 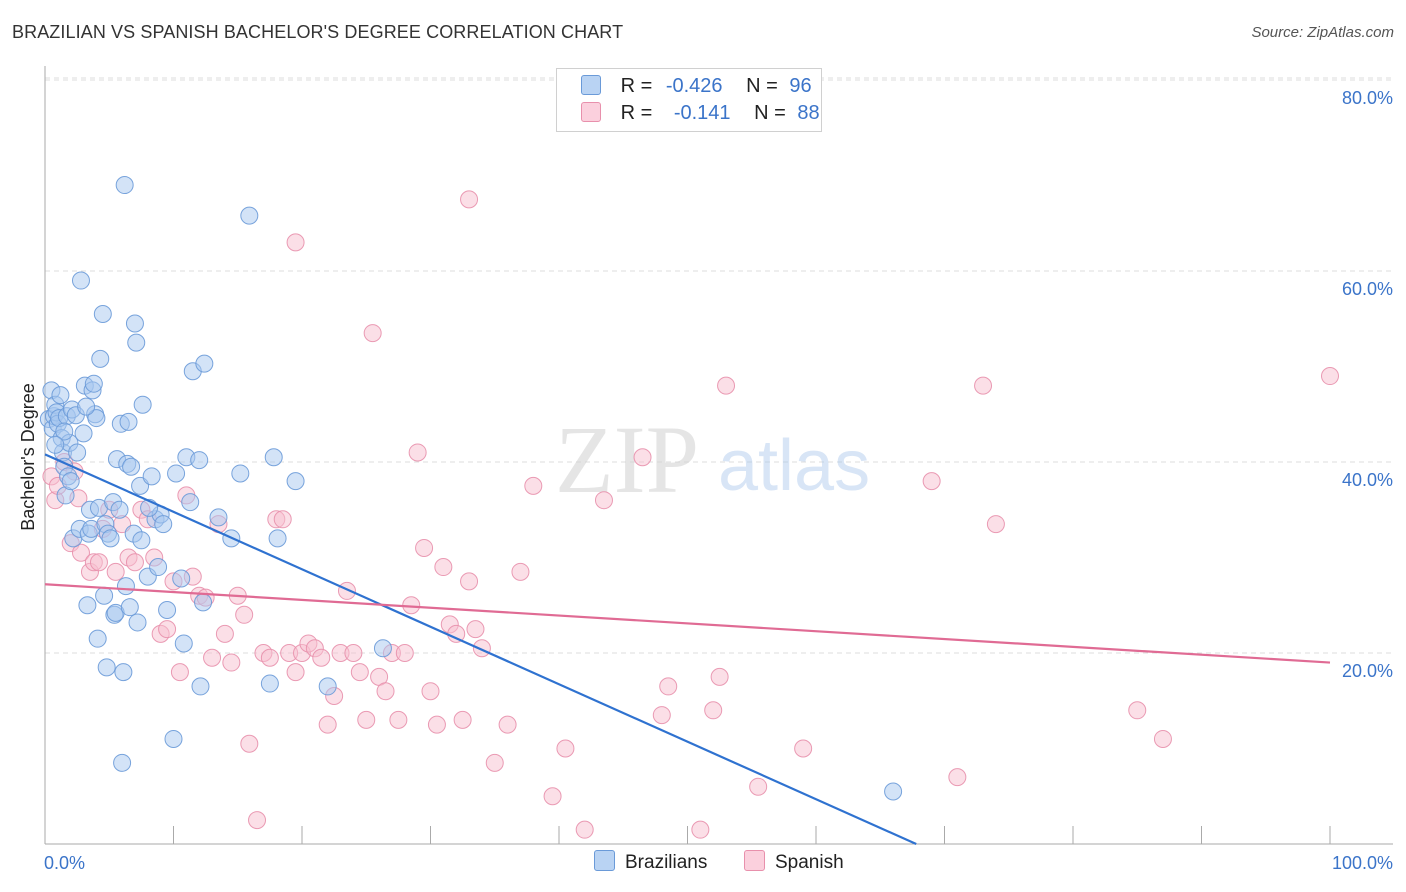 I want to click on watermark: ZIP atlas, so click(x=712, y=459).